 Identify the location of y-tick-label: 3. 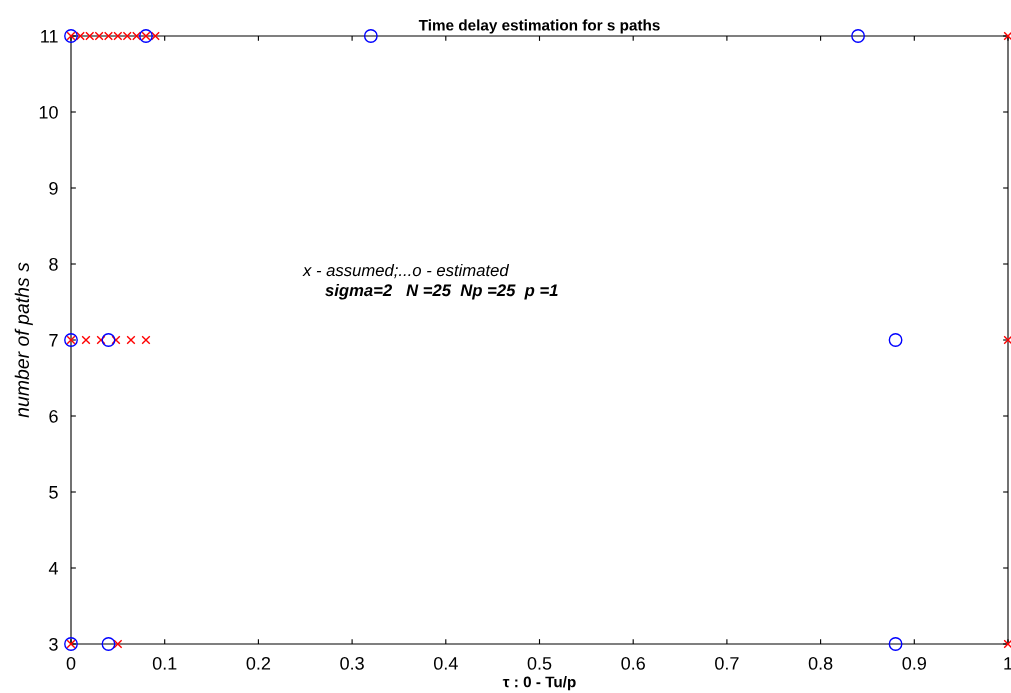
(53, 644).